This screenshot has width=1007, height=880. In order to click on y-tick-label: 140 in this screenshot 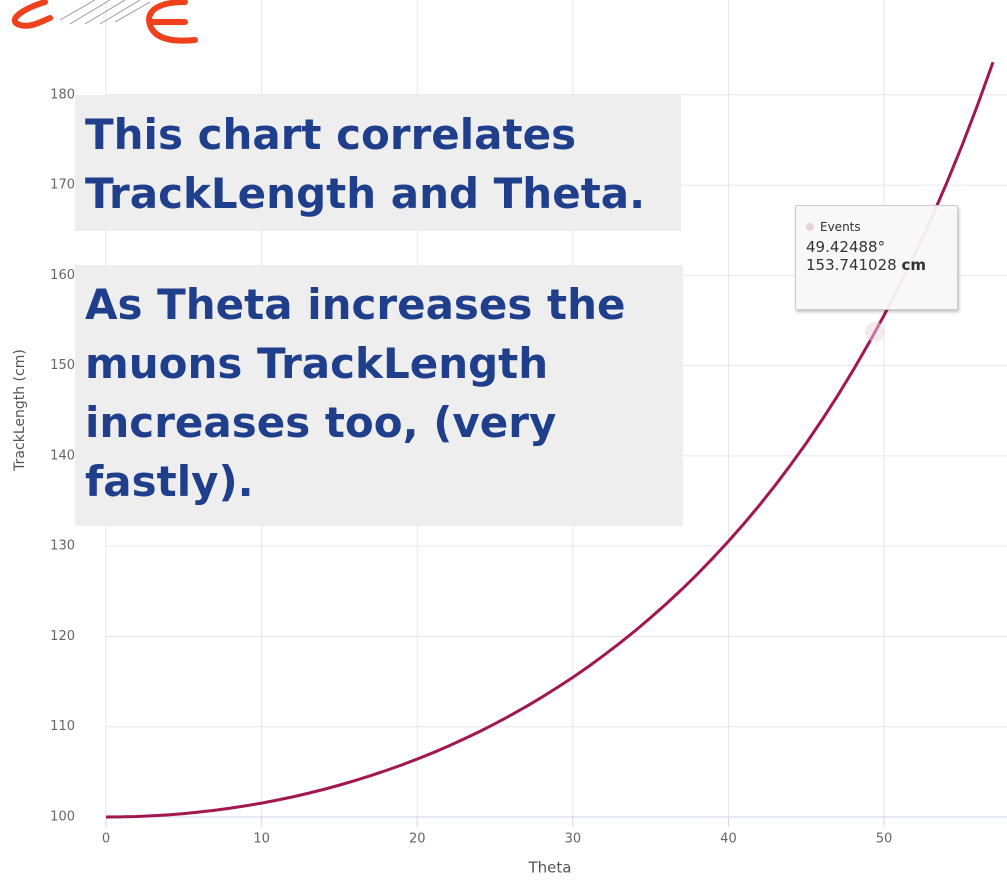, I will do `click(62, 455)`.